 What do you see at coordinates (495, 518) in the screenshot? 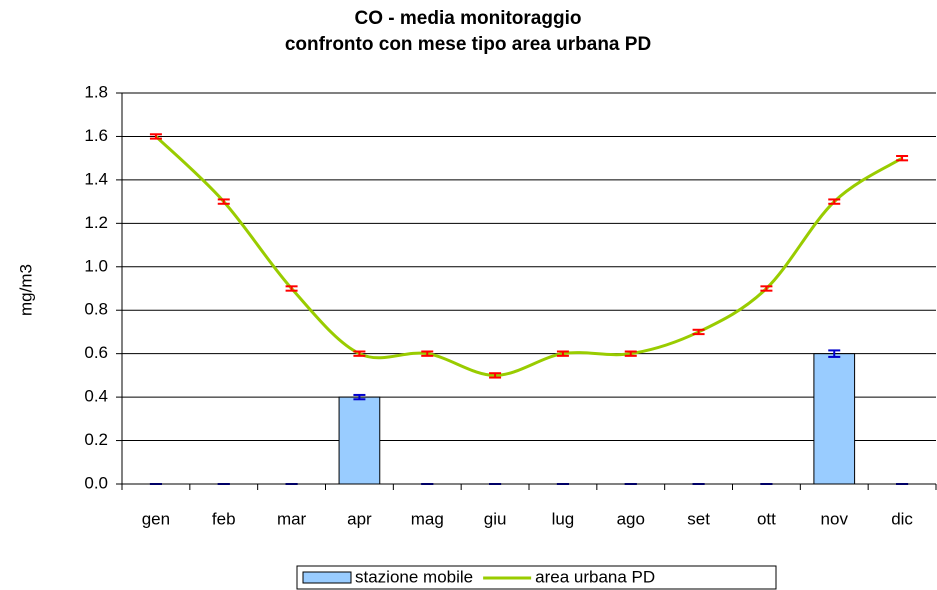
I see `x-tick-label: giu` at bounding box center [495, 518].